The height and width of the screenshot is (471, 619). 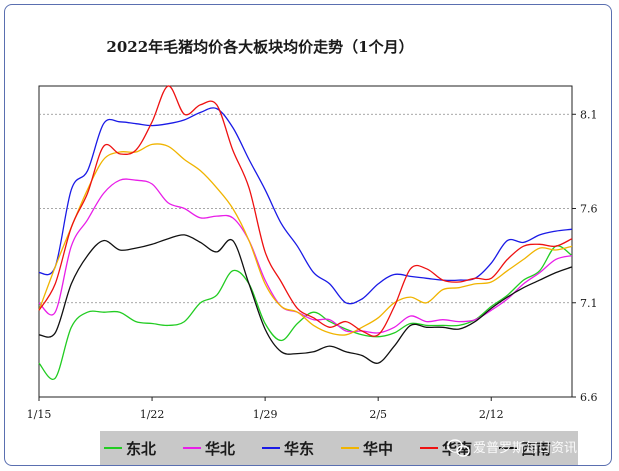 I want to click on legend-label: 华东, so click(x=299, y=449).